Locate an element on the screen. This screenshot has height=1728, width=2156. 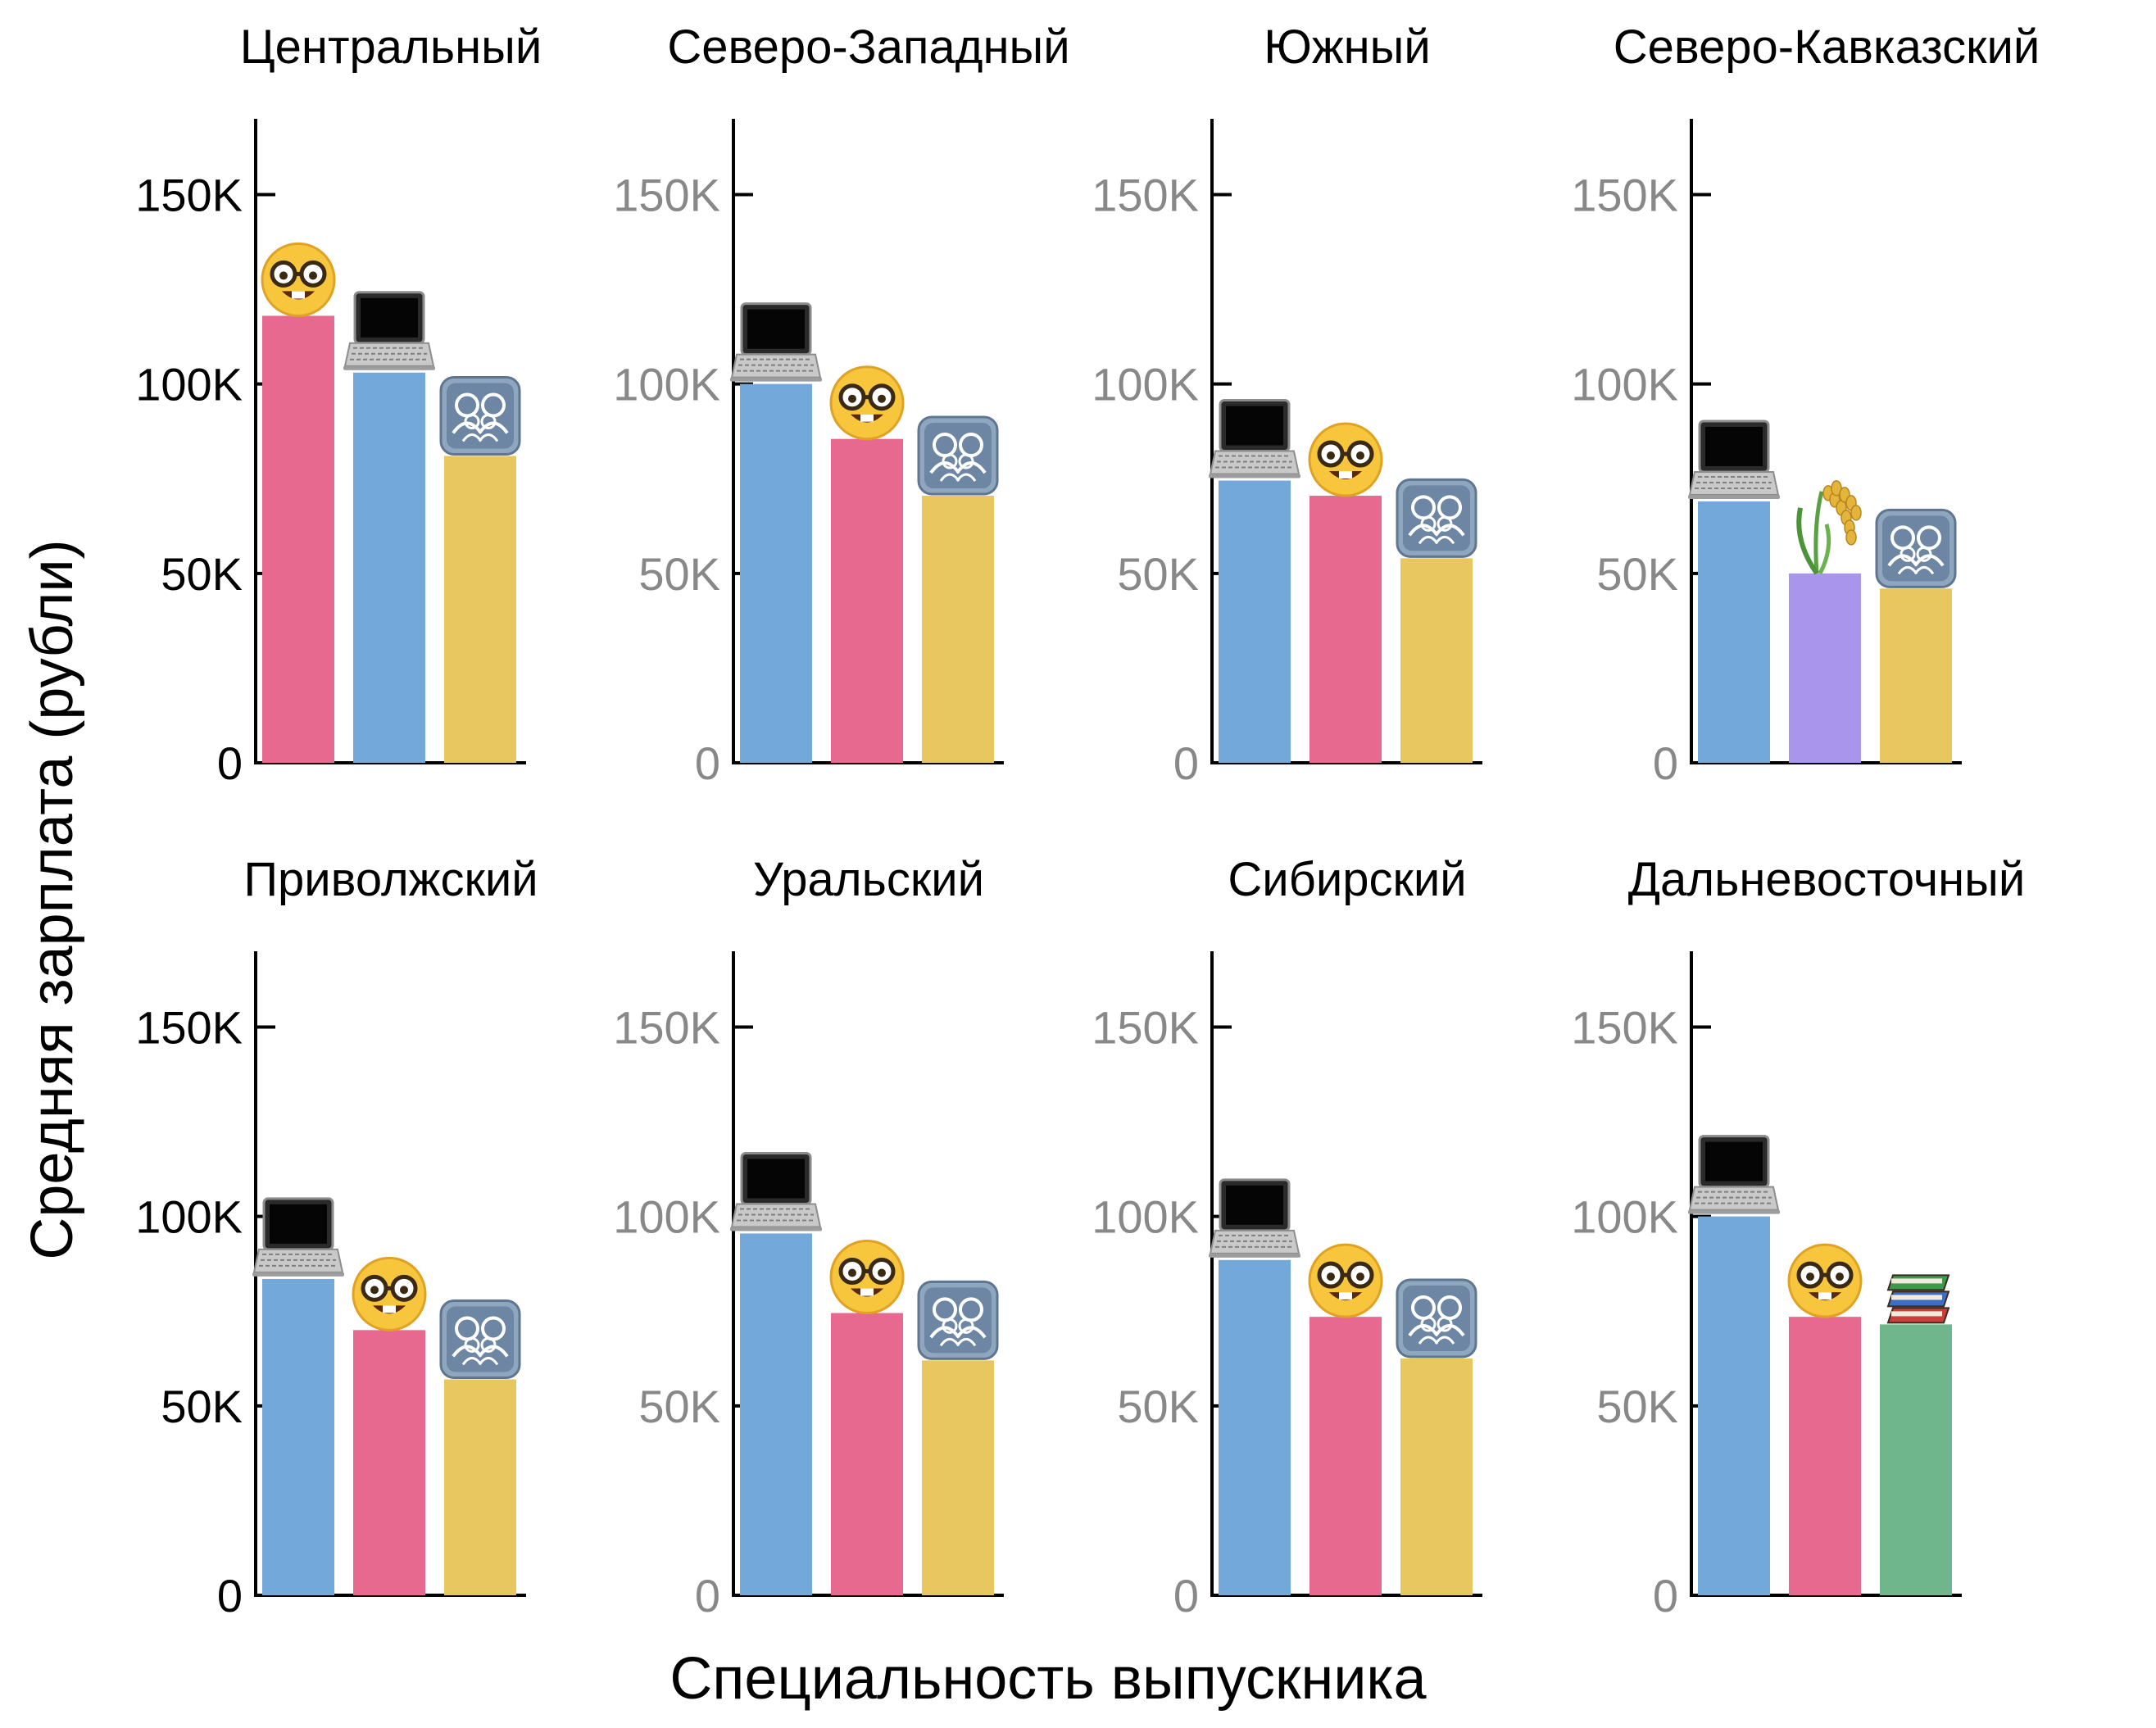
panel: Сибирский 0 50K 100K 150K is located at coordinates (1287, 1237).